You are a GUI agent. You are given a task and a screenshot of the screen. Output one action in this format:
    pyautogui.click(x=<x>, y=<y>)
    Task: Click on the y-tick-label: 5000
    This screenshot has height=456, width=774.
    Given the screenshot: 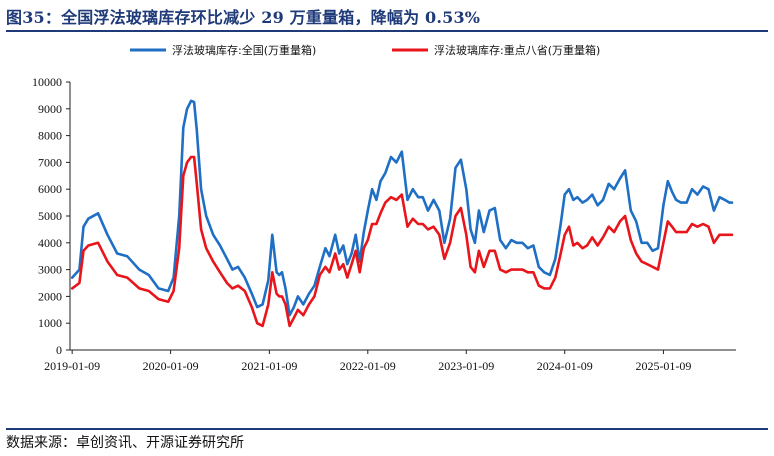 What is the action you would take?
    pyautogui.click(x=50, y=216)
    